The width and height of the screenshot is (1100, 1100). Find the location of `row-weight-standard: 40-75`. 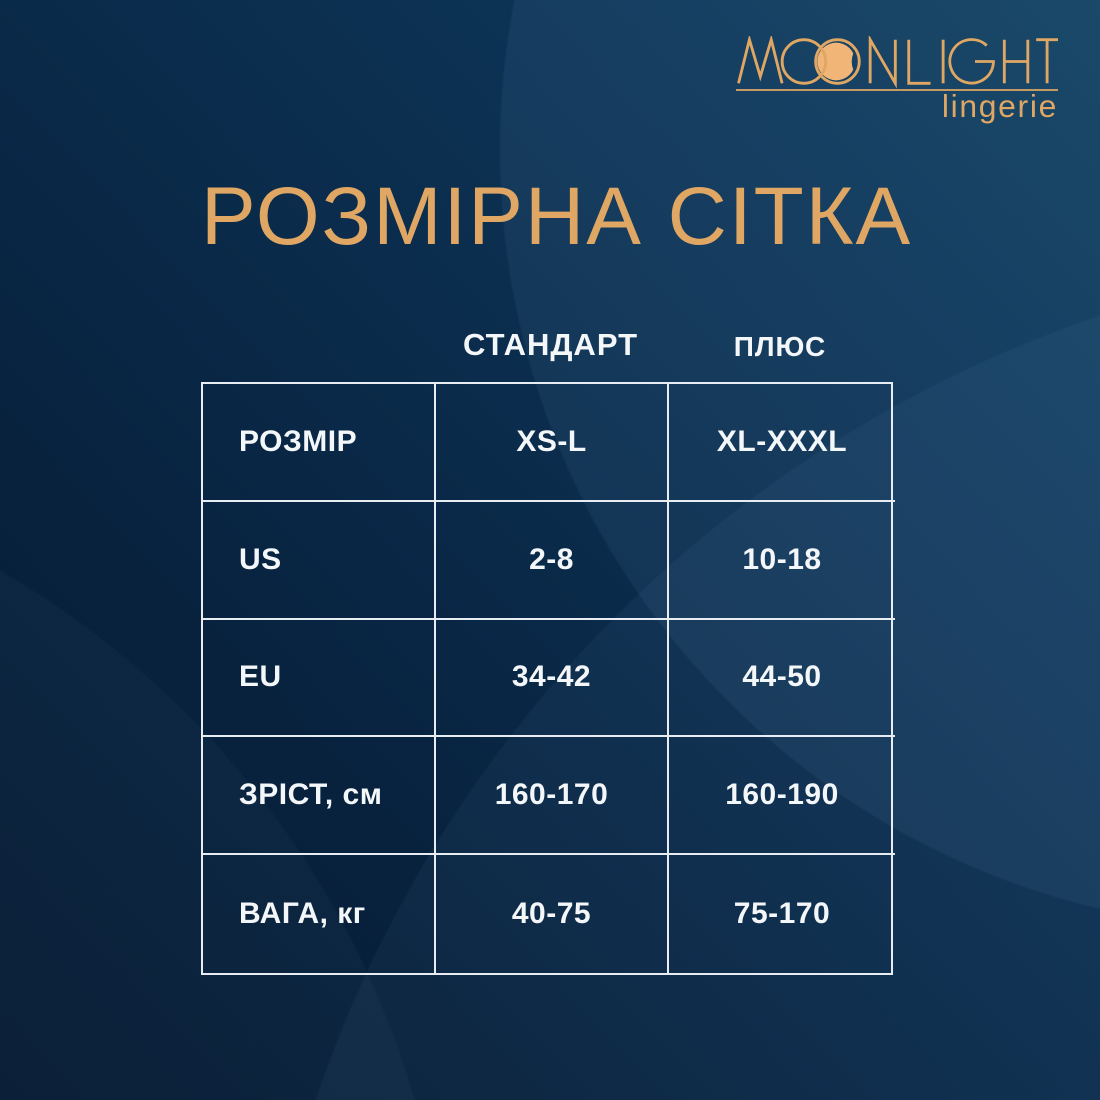

row-weight-standard: 40-75 is located at coordinates (552, 914).